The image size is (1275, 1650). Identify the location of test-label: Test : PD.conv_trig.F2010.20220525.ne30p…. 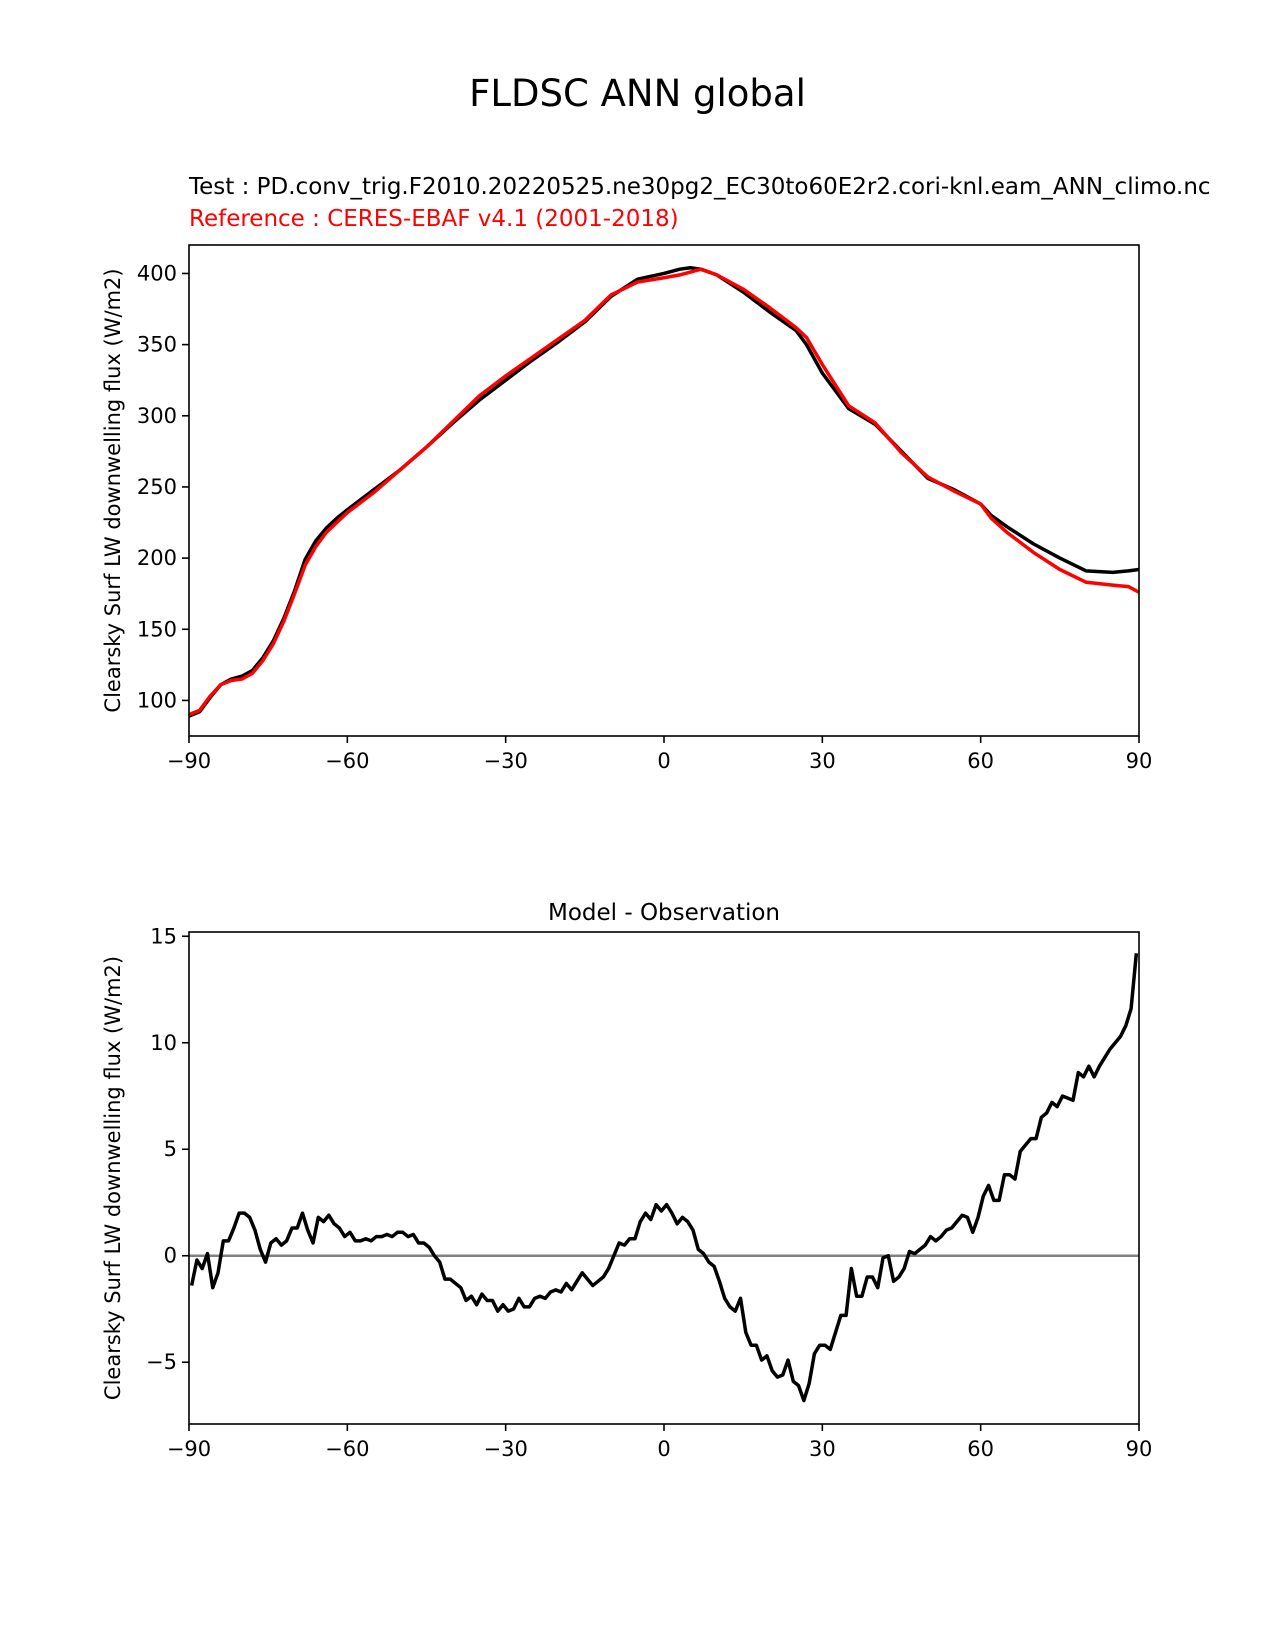
(700, 187).